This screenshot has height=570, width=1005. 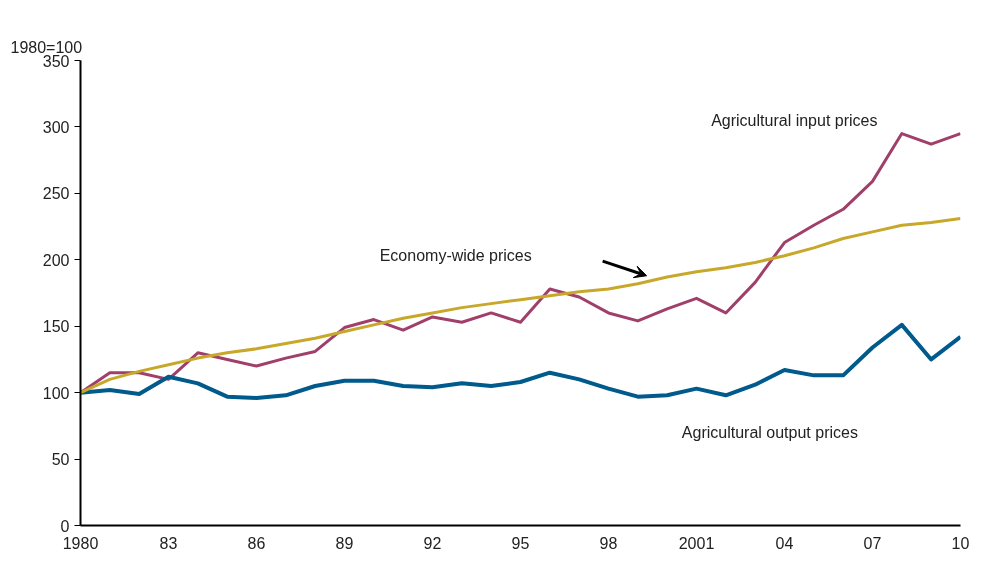 I want to click on x-tick-label: 04, so click(x=784, y=543).